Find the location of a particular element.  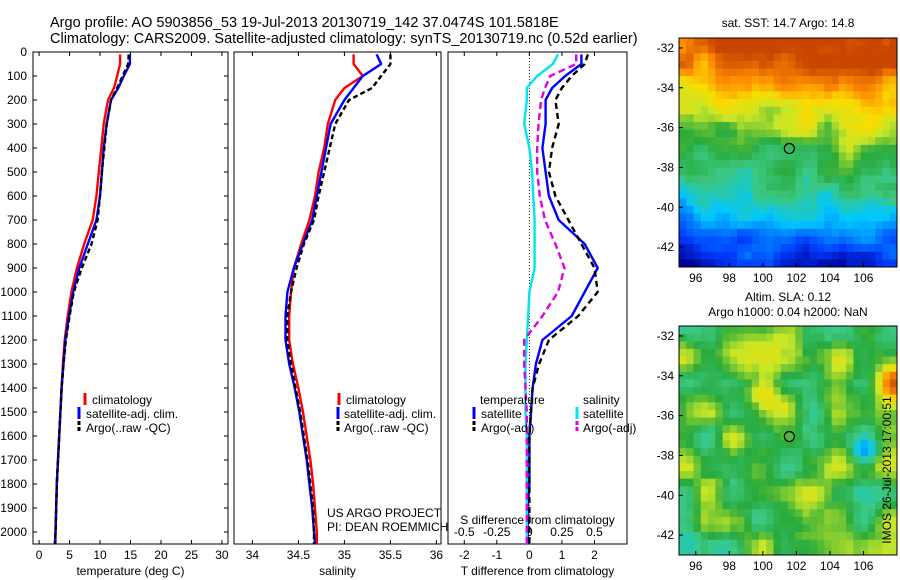

series-line-temperature-argo-adj- is located at coordinates (563, 299).